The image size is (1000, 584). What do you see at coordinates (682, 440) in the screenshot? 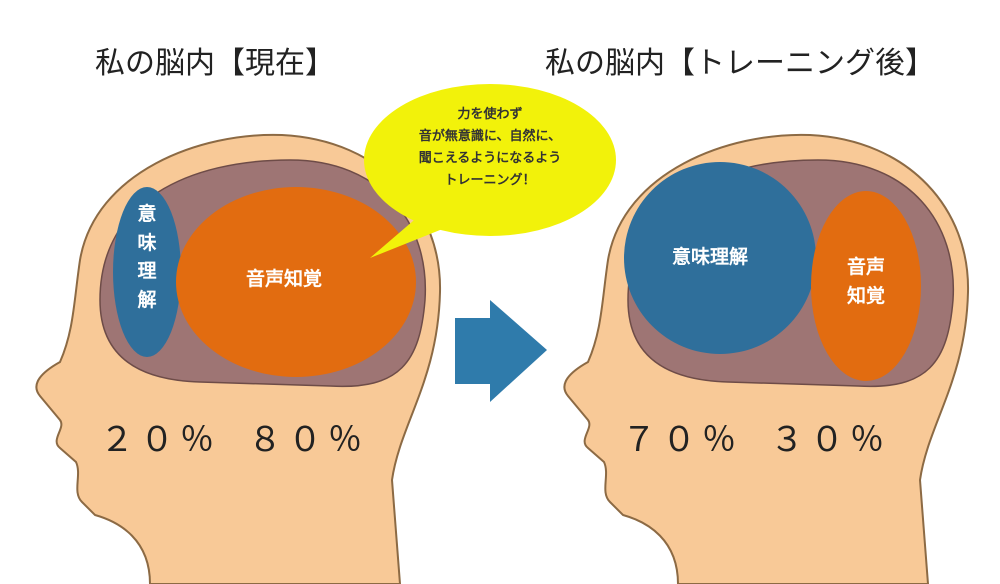
I see `right-meaning-percent: ７０％` at bounding box center [682, 440].